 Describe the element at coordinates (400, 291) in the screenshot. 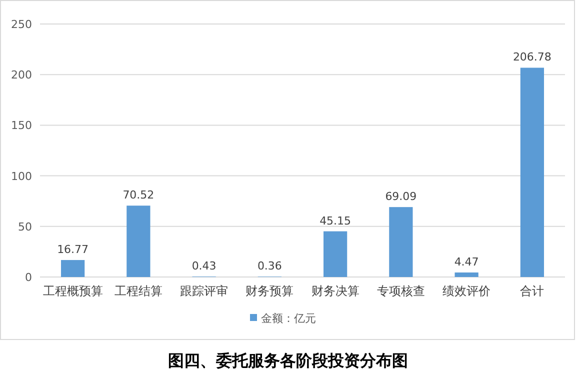

I see `x-tick-label: 专项核查` at that location.